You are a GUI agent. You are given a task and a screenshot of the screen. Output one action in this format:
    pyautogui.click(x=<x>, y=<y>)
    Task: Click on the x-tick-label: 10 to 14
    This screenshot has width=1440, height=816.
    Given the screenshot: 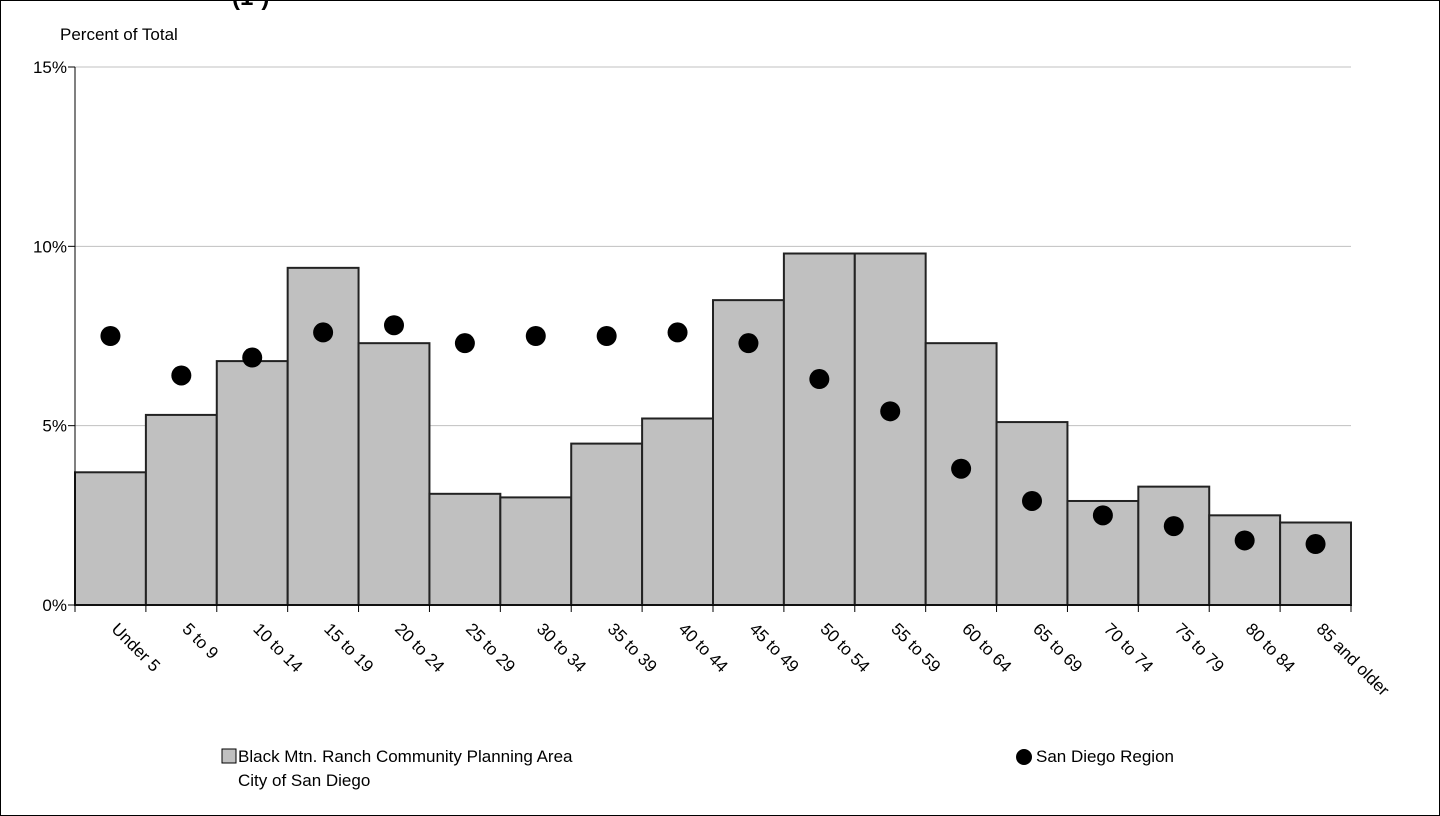 What is the action you would take?
    pyautogui.click(x=277, y=647)
    